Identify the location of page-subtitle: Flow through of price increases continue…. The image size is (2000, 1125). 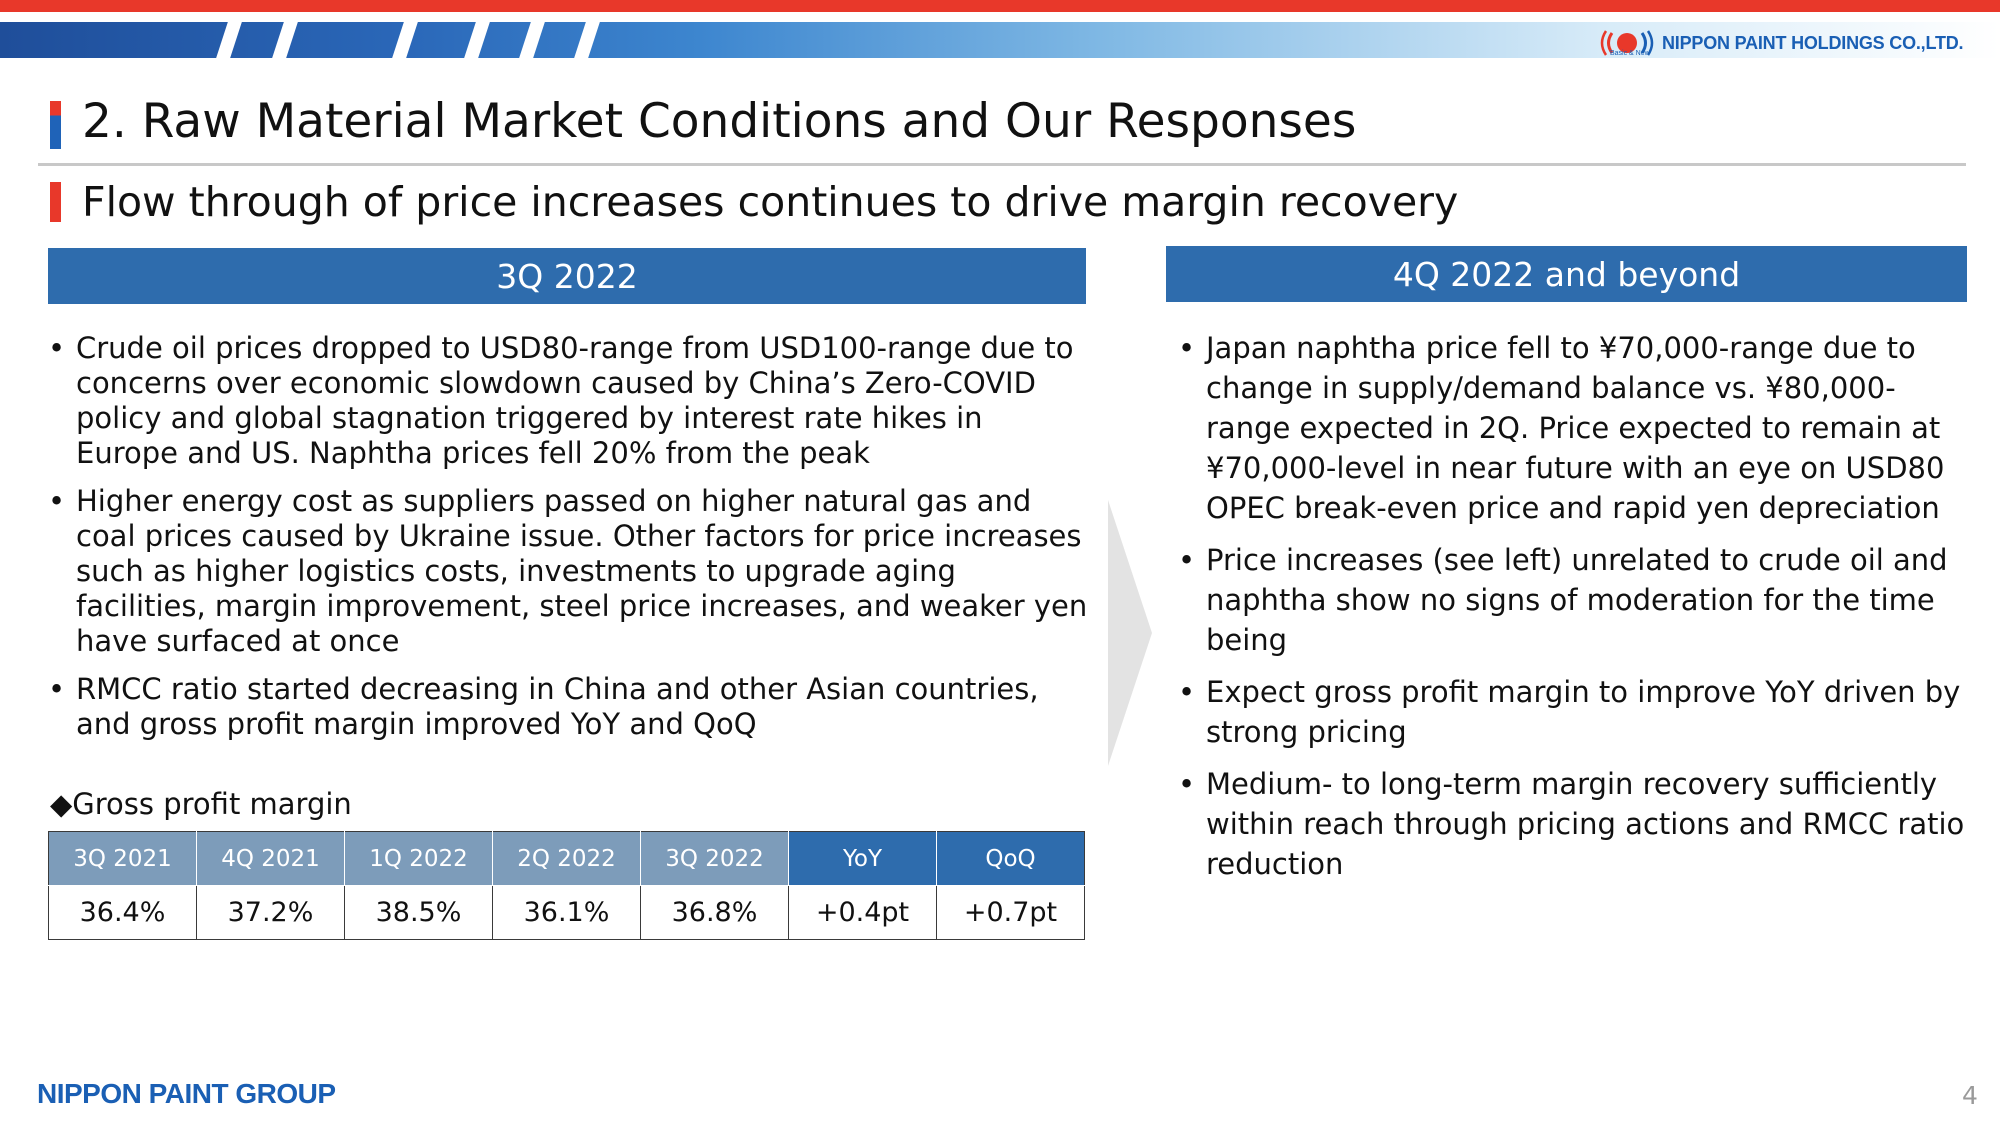
(770, 202).